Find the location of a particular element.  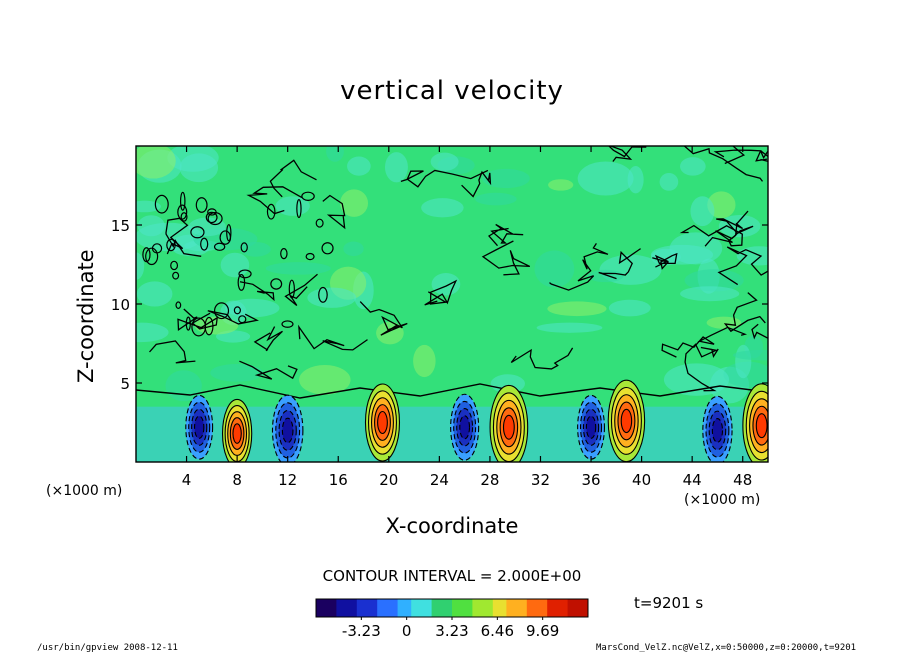

x-tick-label: 12 is located at coordinates (287, 480).